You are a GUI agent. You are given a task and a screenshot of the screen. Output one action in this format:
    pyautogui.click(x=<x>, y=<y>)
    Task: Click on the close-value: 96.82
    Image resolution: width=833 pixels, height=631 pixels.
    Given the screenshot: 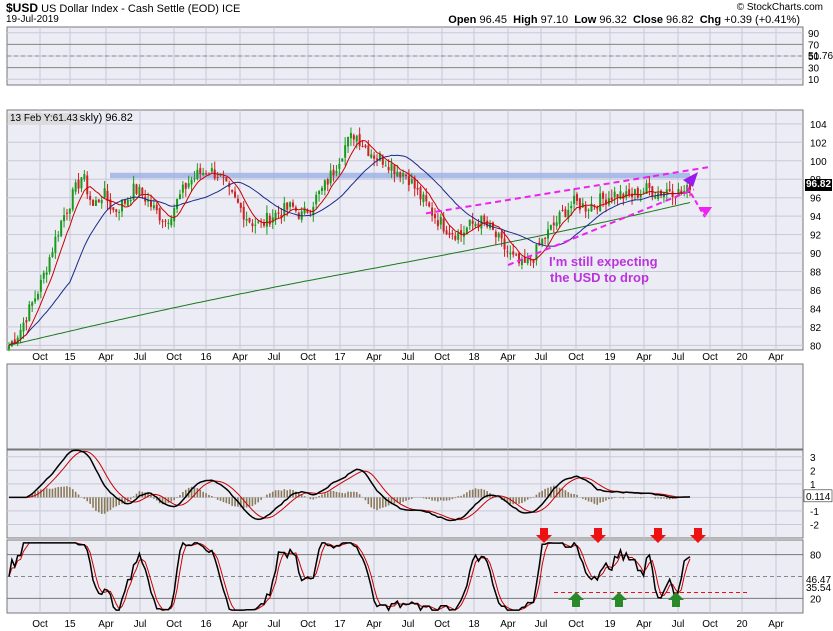 What is the action you would take?
    pyautogui.click(x=680, y=20)
    